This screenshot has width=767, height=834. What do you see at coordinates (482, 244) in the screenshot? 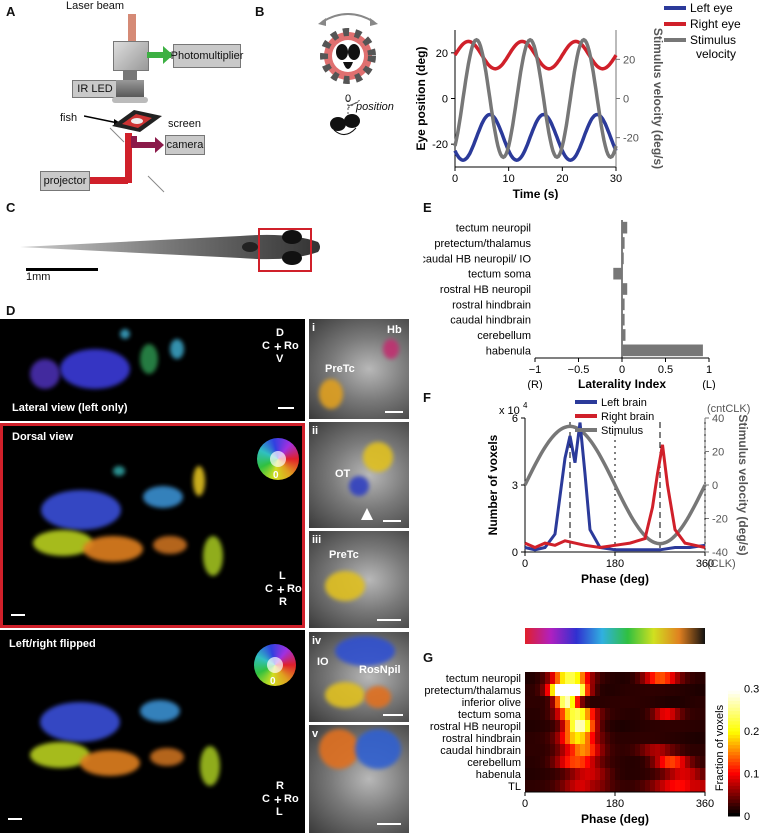
I see `category-label: pretectum/thalamus` at bounding box center [482, 244].